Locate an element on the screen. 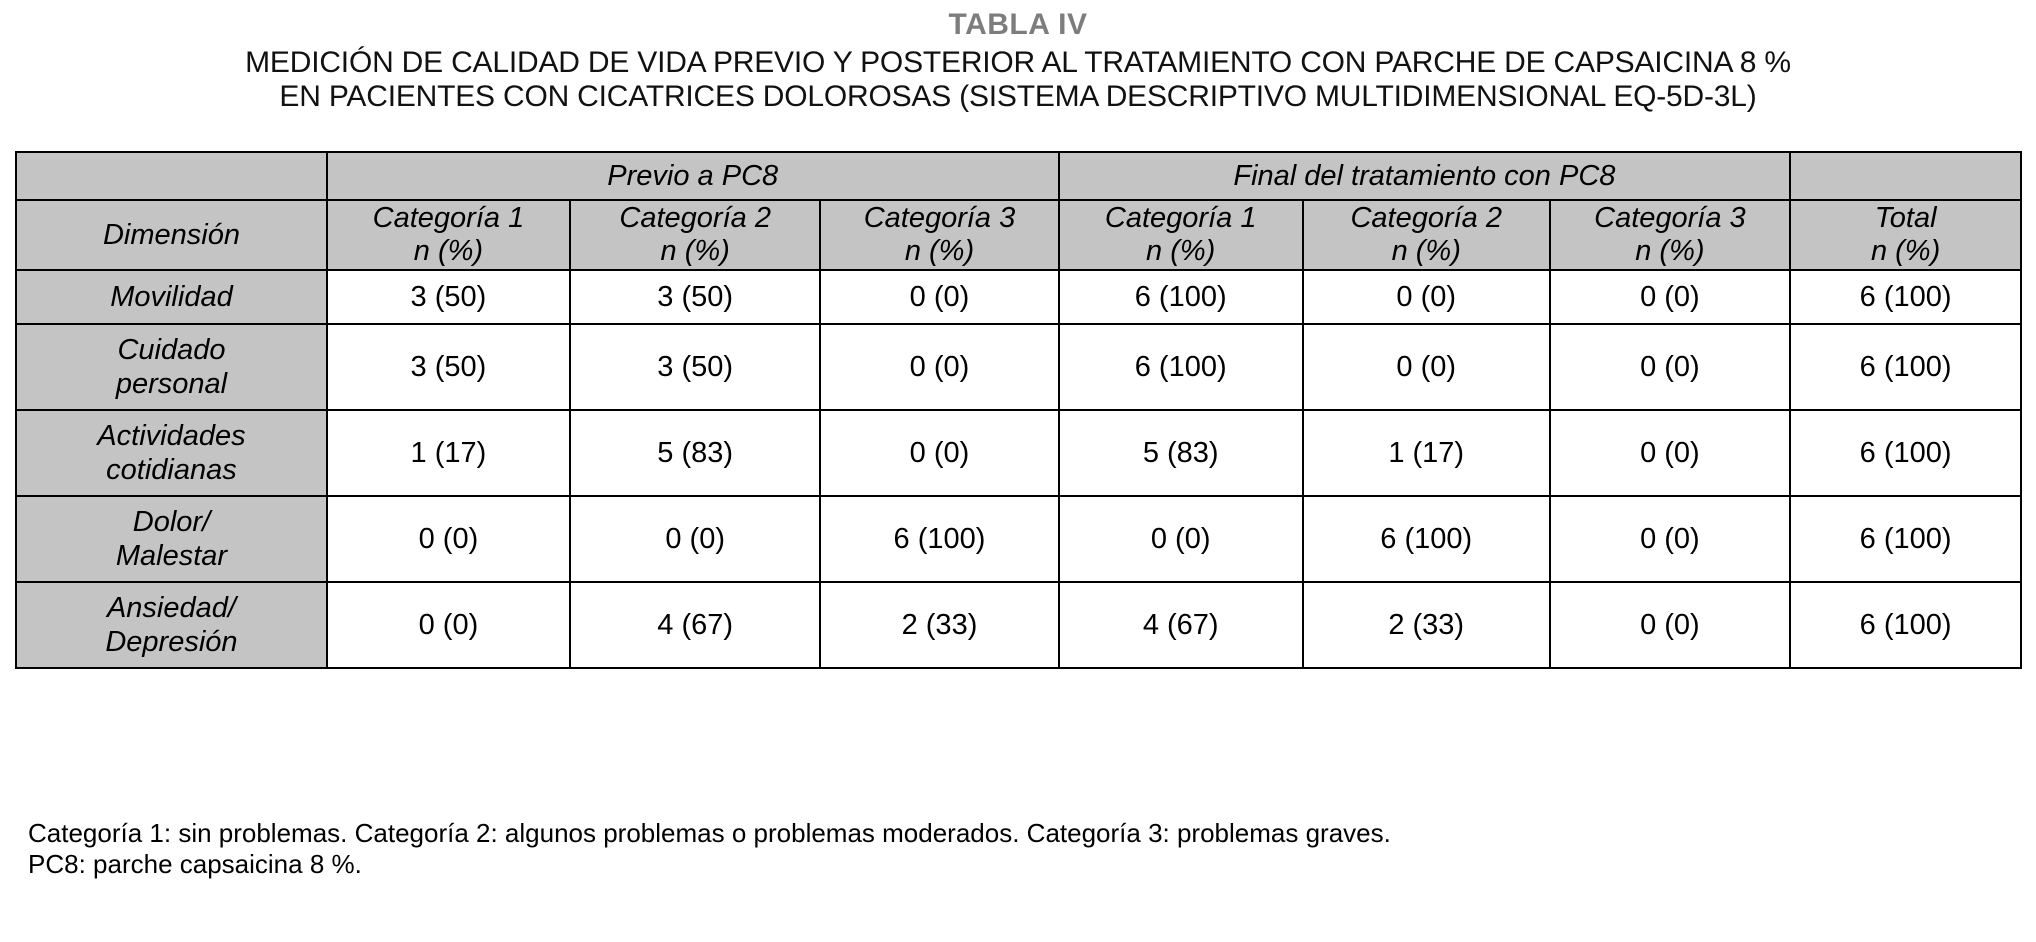 Image resolution: width=2036 pixels, height=942 pixels. row-label-line1: Dolor/ is located at coordinates (171, 522).